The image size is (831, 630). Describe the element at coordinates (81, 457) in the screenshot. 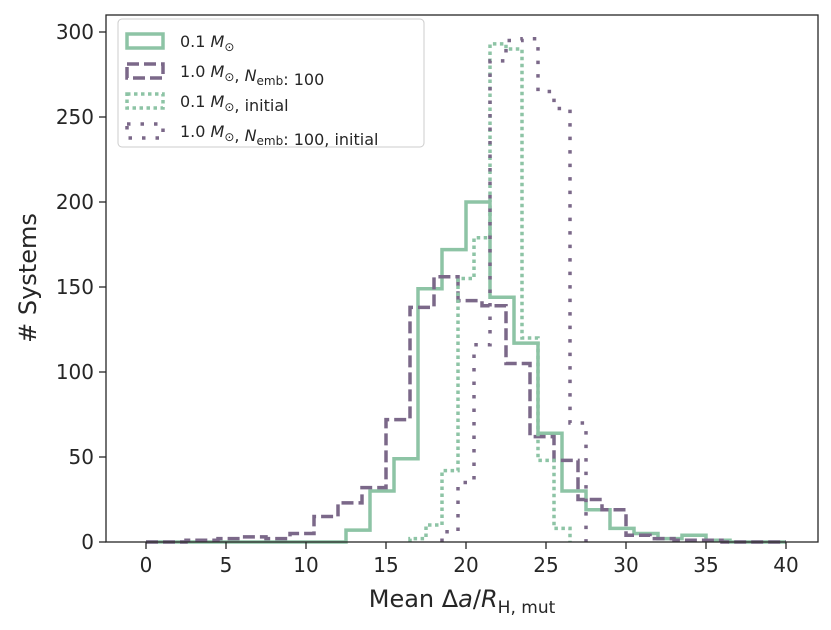

I see `y-tick-label: 50` at that location.